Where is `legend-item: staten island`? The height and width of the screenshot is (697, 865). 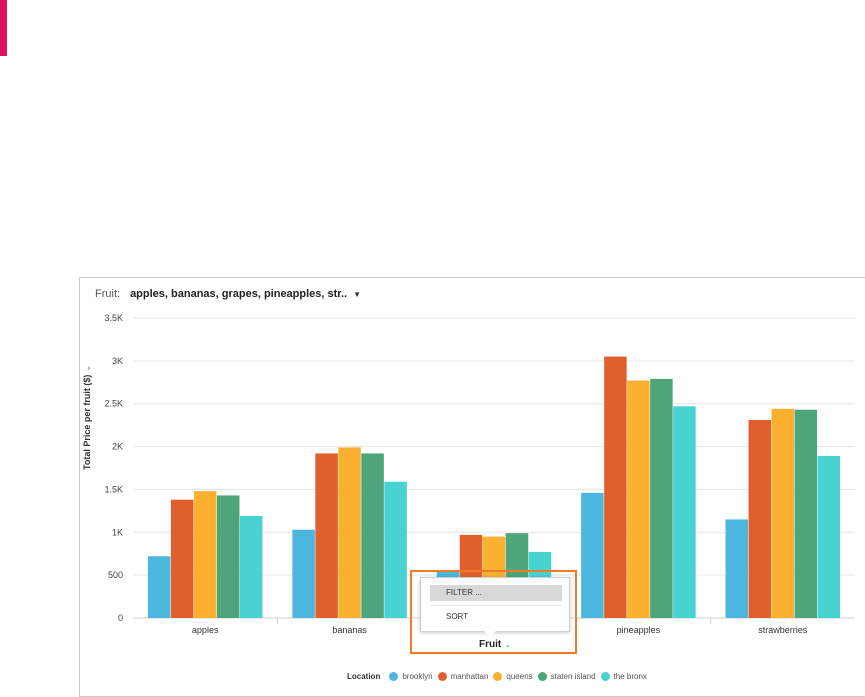 legend-item: staten island is located at coordinates (566, 676).